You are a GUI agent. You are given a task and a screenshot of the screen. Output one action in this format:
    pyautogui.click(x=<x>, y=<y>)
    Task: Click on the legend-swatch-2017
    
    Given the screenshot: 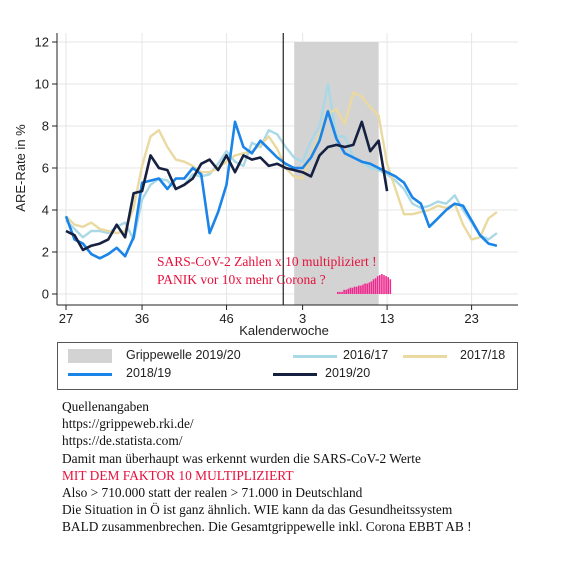 What is the action you would take?
    pyautogui.click(x=425, y=356)
    